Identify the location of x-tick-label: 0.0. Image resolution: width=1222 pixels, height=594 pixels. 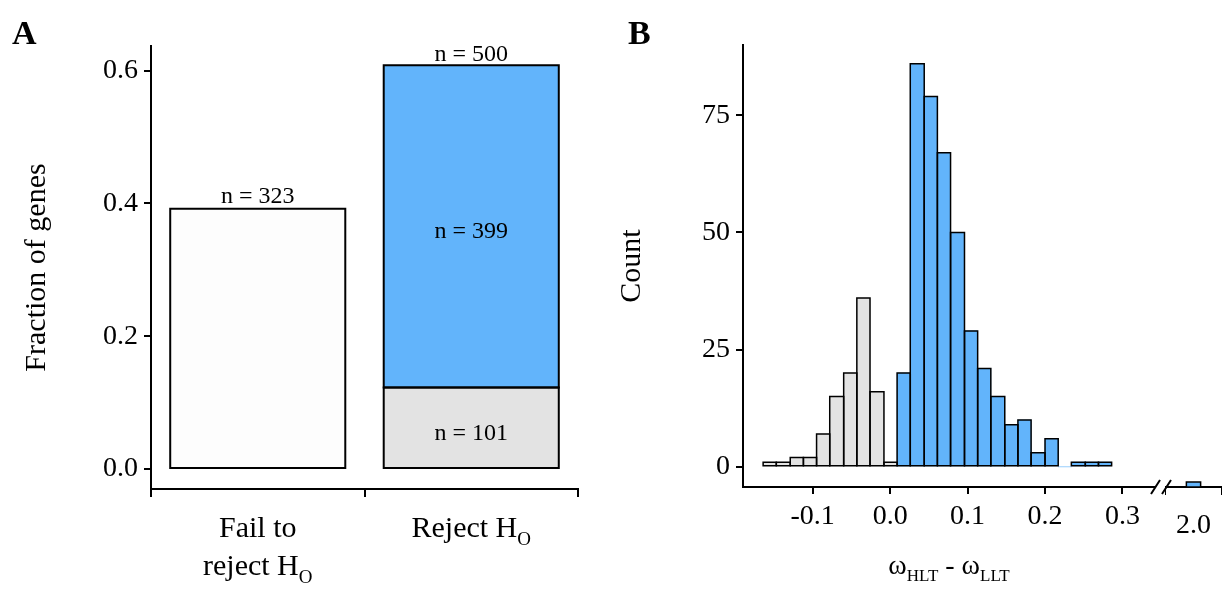
(890, 515).